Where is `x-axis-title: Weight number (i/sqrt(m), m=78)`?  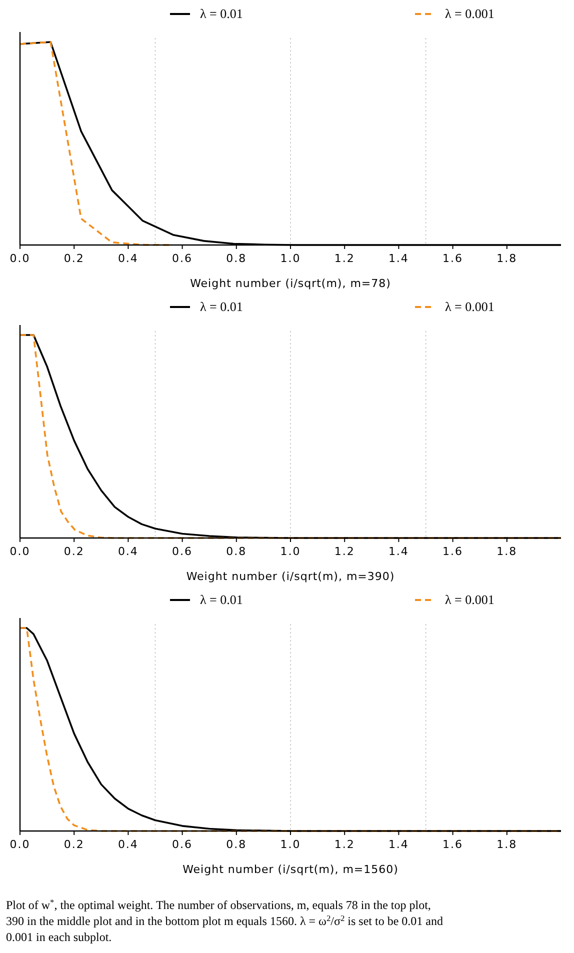 x-axis-title: Weight number (i/sqrt(m), m=78) is located at coordinates (290, 283).